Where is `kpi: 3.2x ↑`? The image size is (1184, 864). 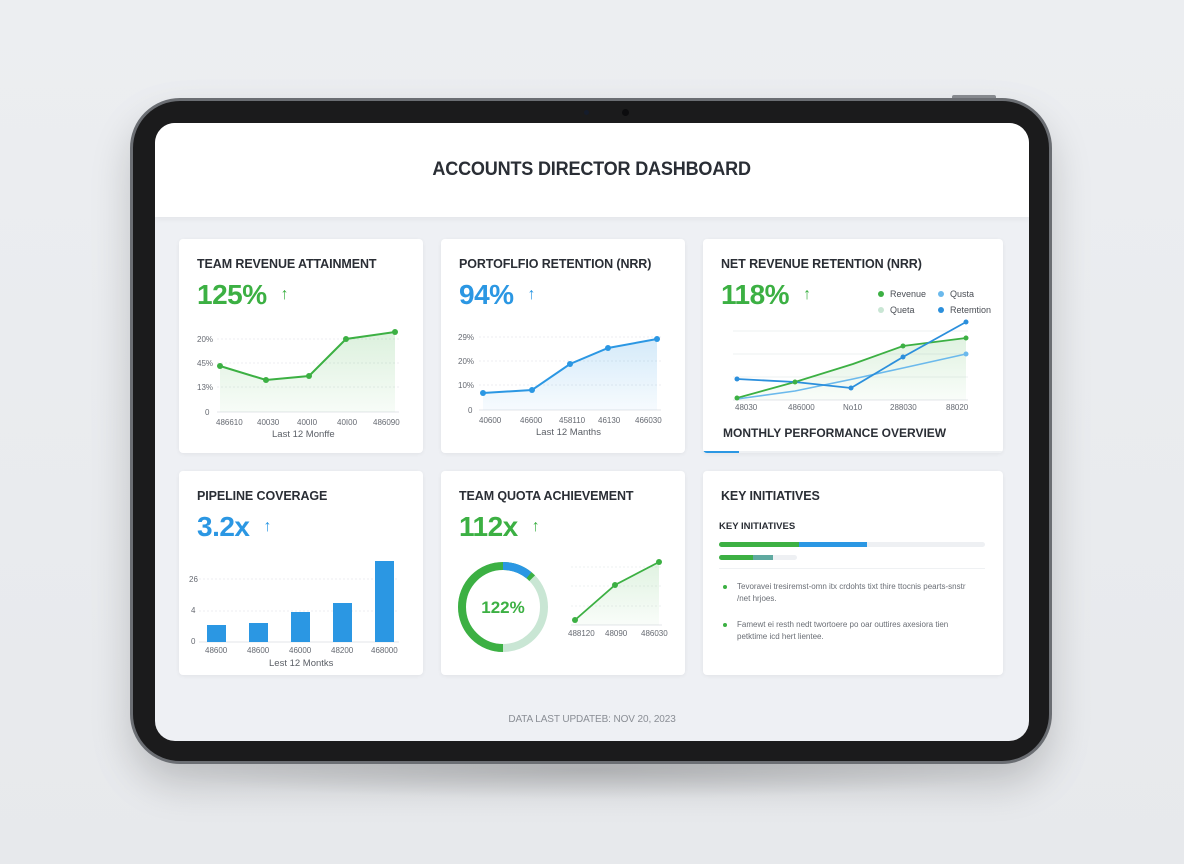
kpi: 3.2x ↑ is located at coordinates (234, 527).